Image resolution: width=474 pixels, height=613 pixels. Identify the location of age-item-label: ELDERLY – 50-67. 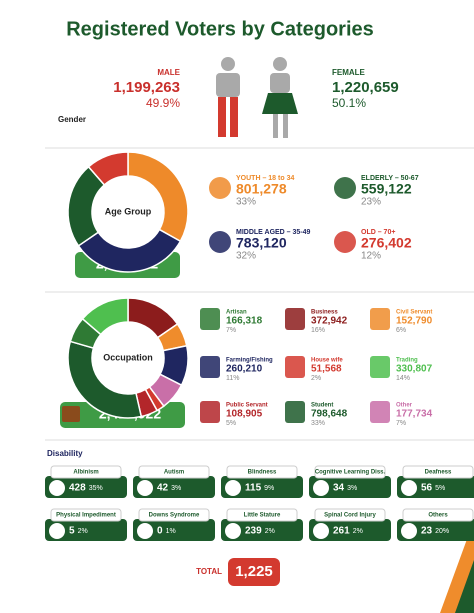
(390, 178).